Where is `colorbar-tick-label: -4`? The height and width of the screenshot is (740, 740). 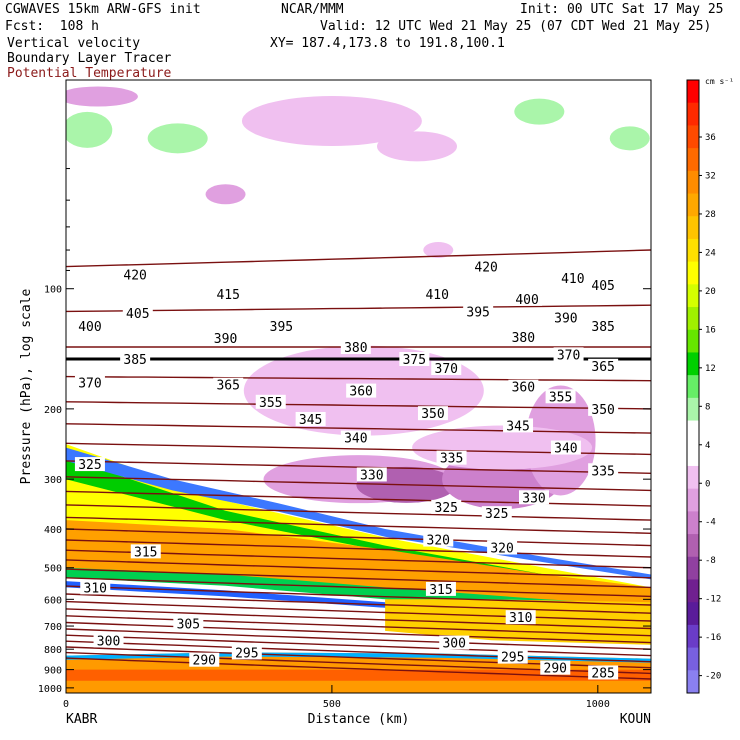
colorbar-tick-label: -4 is located at coordinates (710, 523).